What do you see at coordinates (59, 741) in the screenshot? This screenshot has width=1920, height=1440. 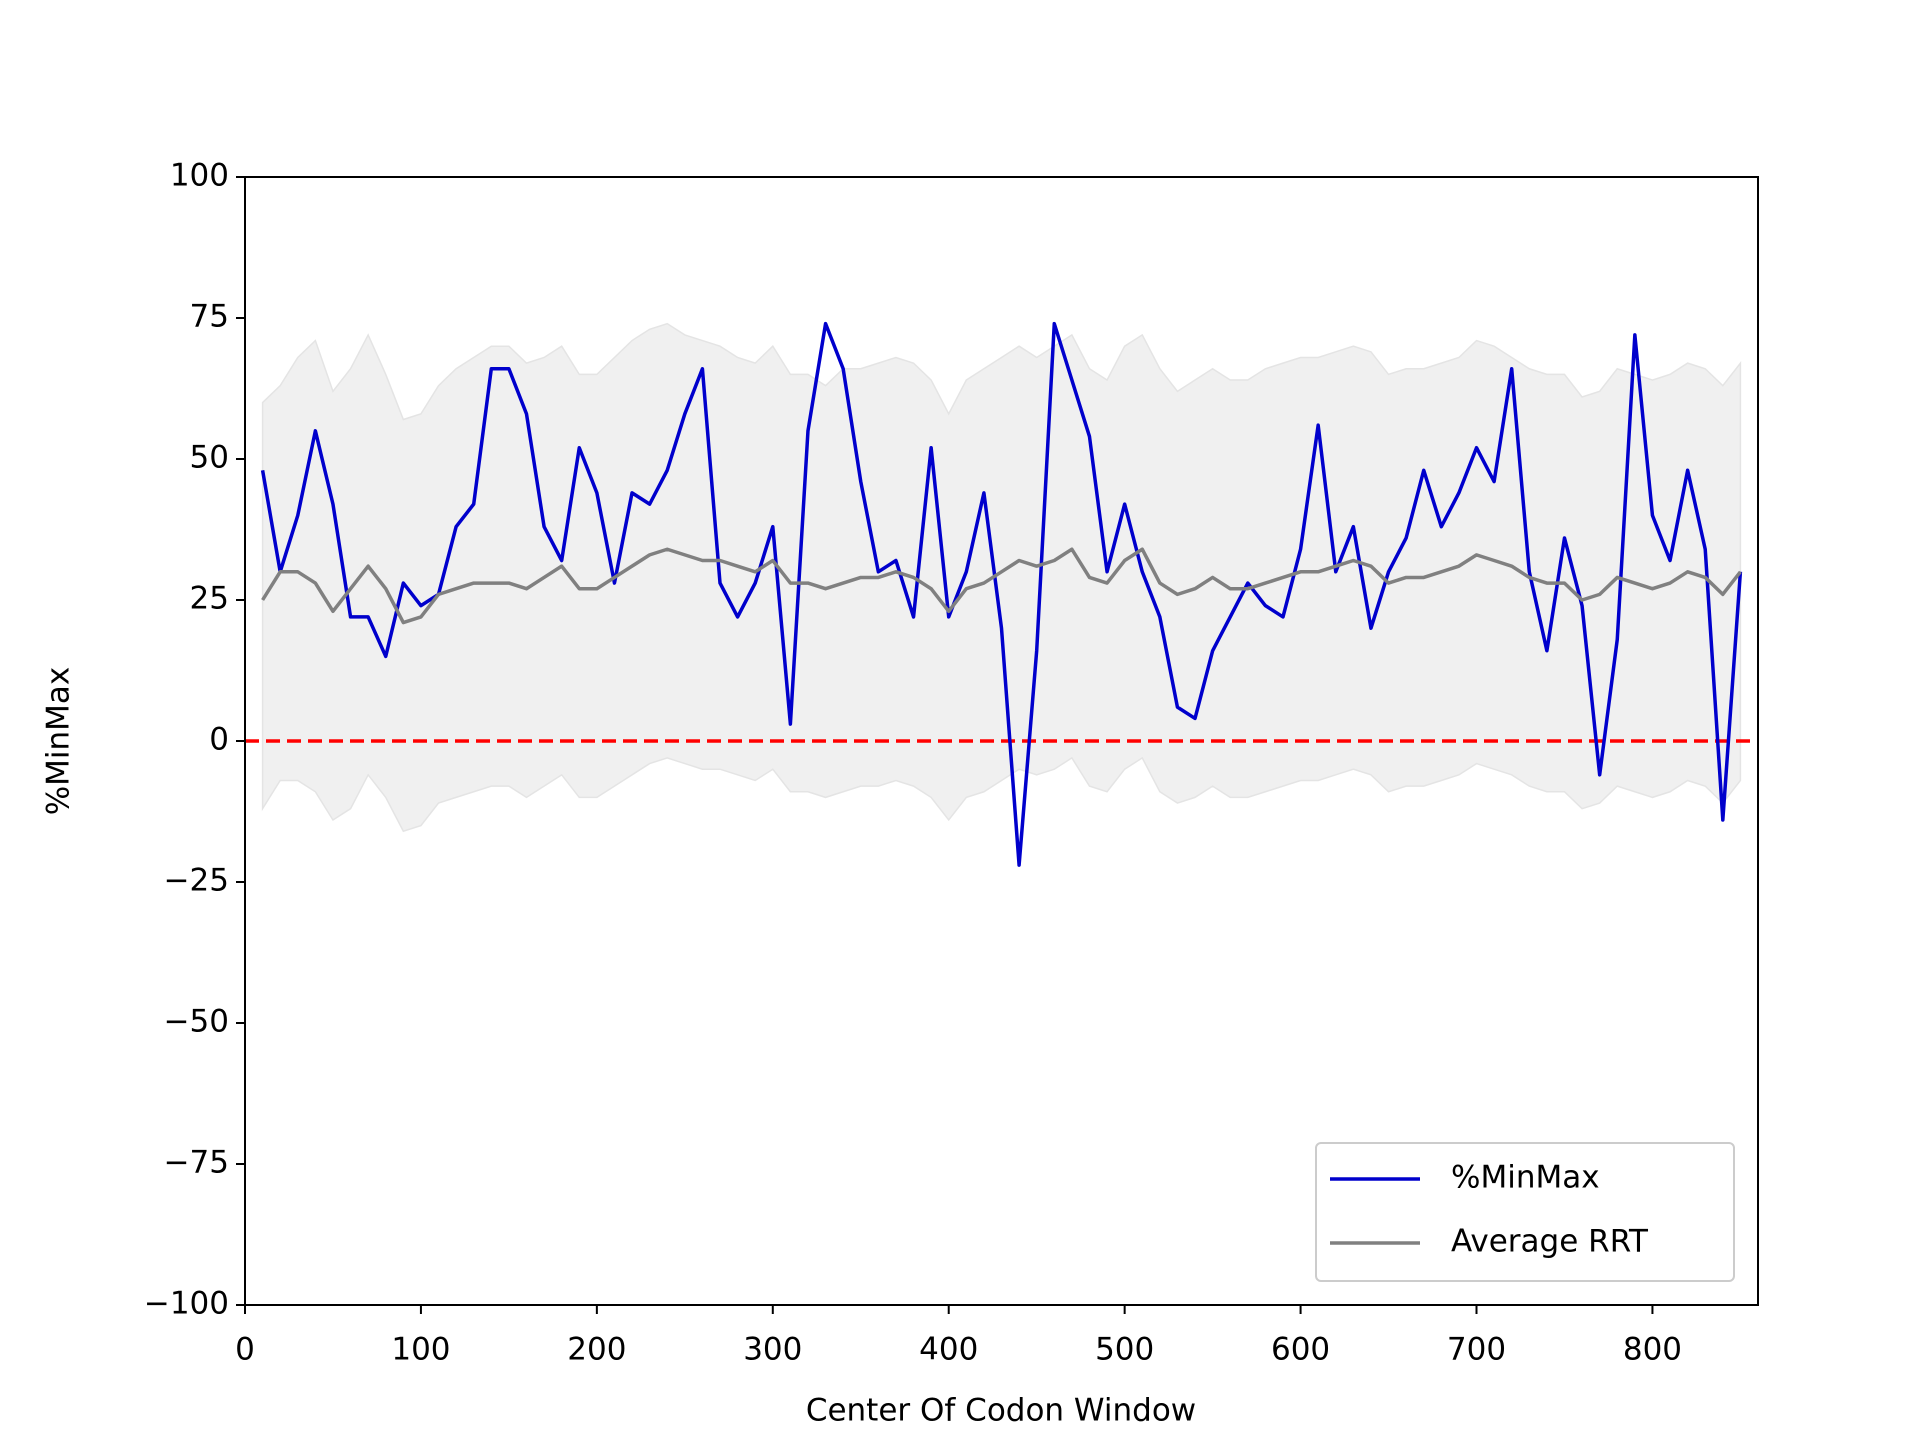 I see `y-axis-label: %MinMax` at bounding box center [59, 741].